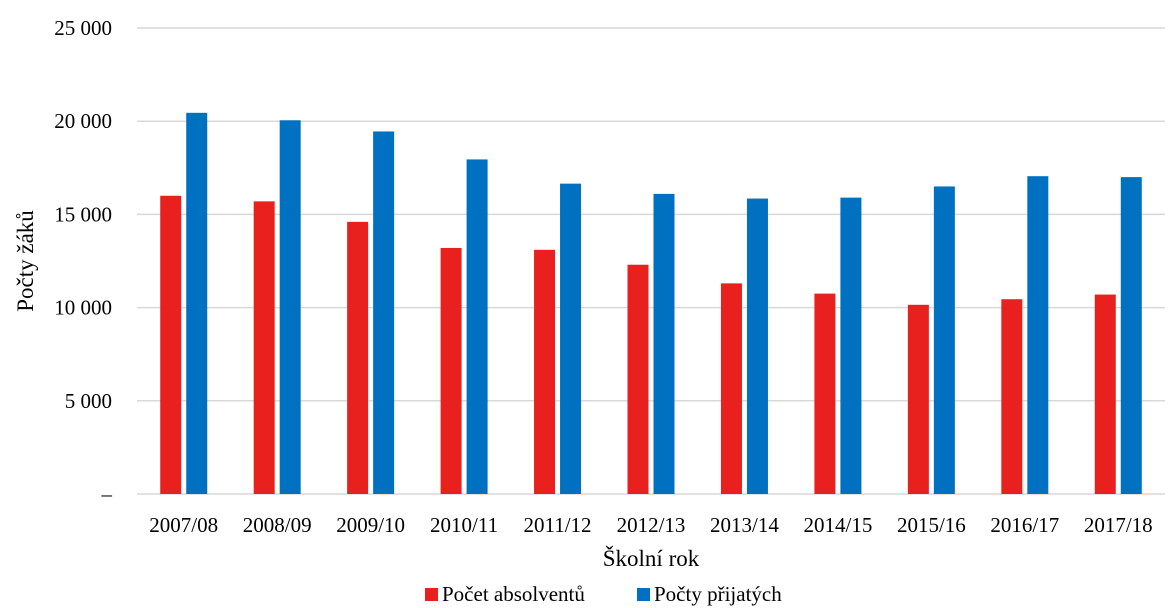 Image resolution: width=1168 pixels, height=608 pixels. Describe the element at coordinates (931, 525) in the screenshot. I see `x-tick-label: 2015/16` at that location.